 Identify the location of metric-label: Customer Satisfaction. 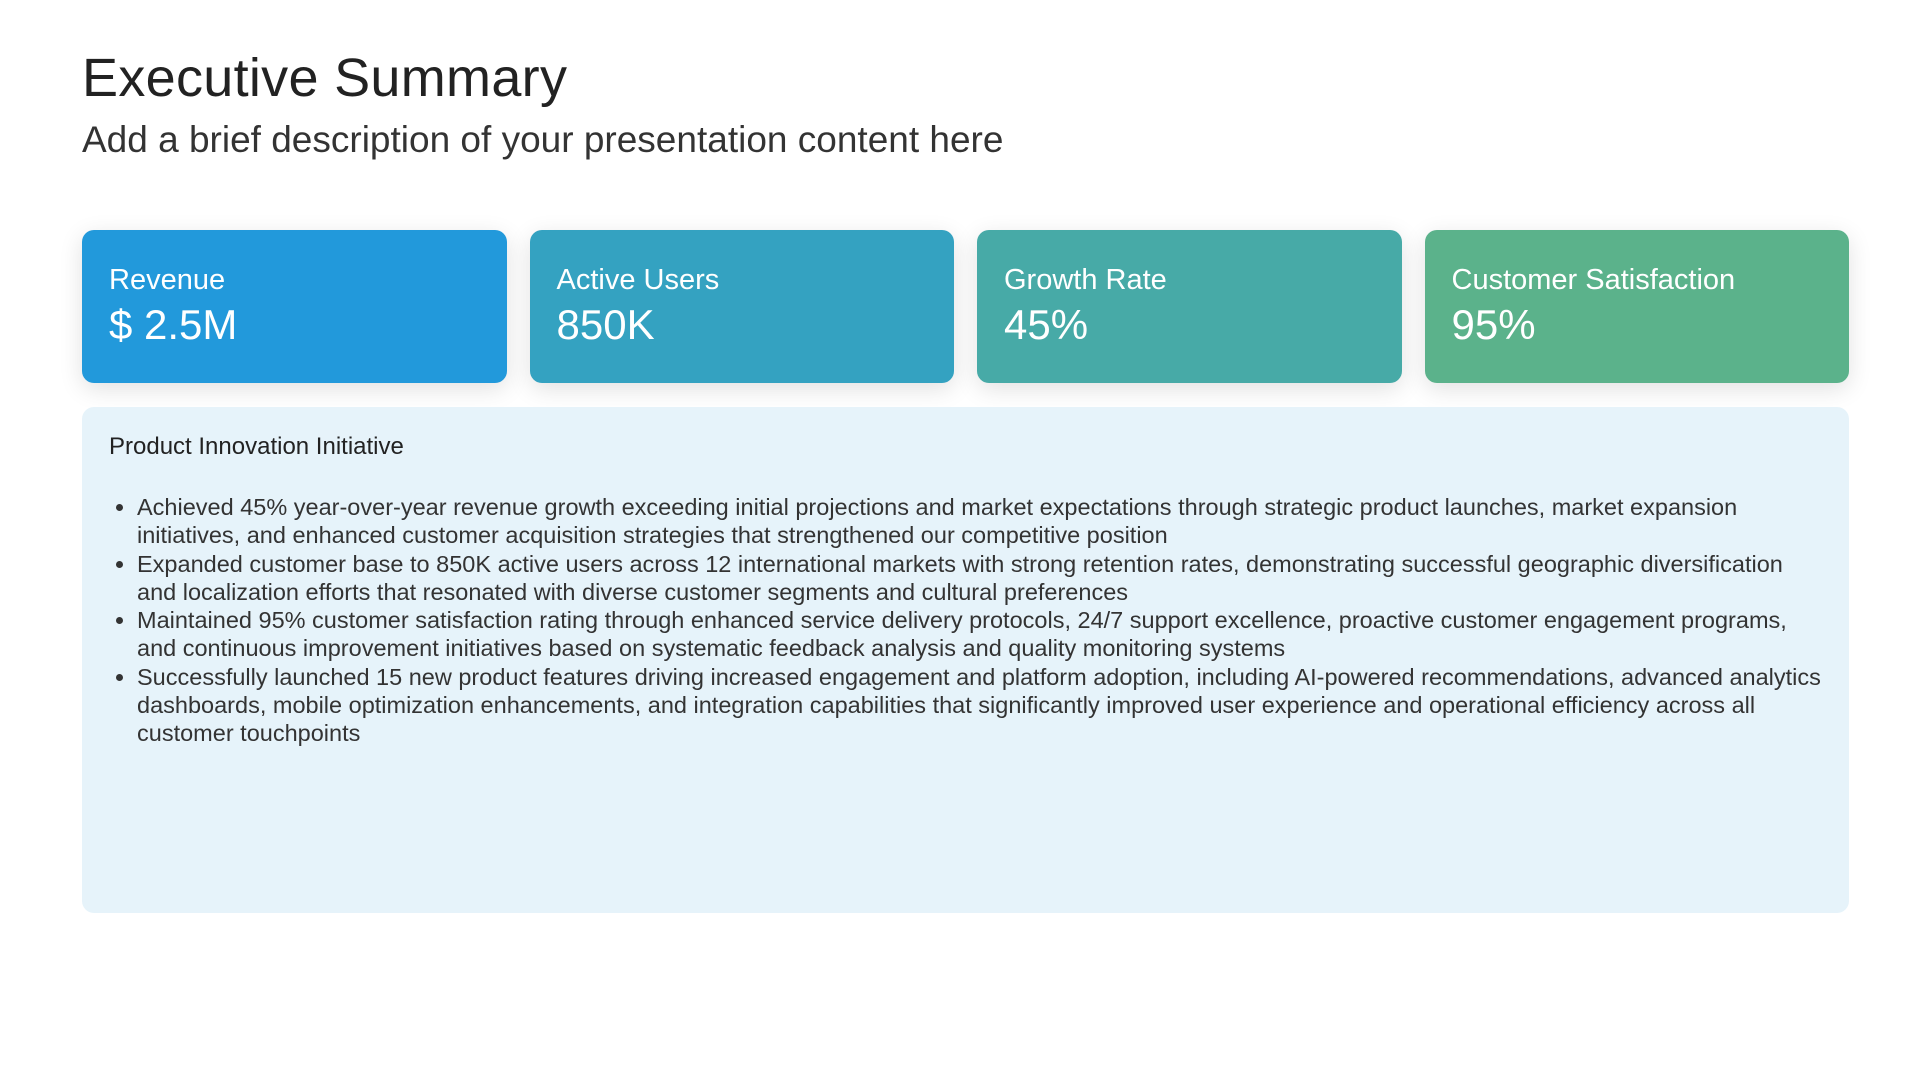
(1593, 280).